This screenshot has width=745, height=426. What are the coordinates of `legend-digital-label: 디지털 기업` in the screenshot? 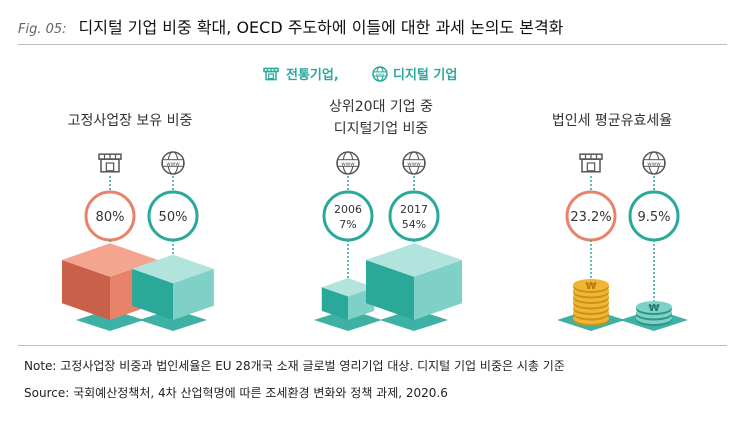 It's located at (425, 75).